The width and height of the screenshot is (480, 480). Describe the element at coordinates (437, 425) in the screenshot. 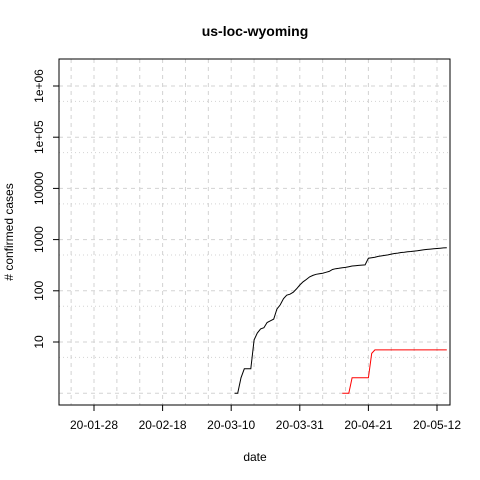

I see `x-tick-label: 20-05-12` at that location.